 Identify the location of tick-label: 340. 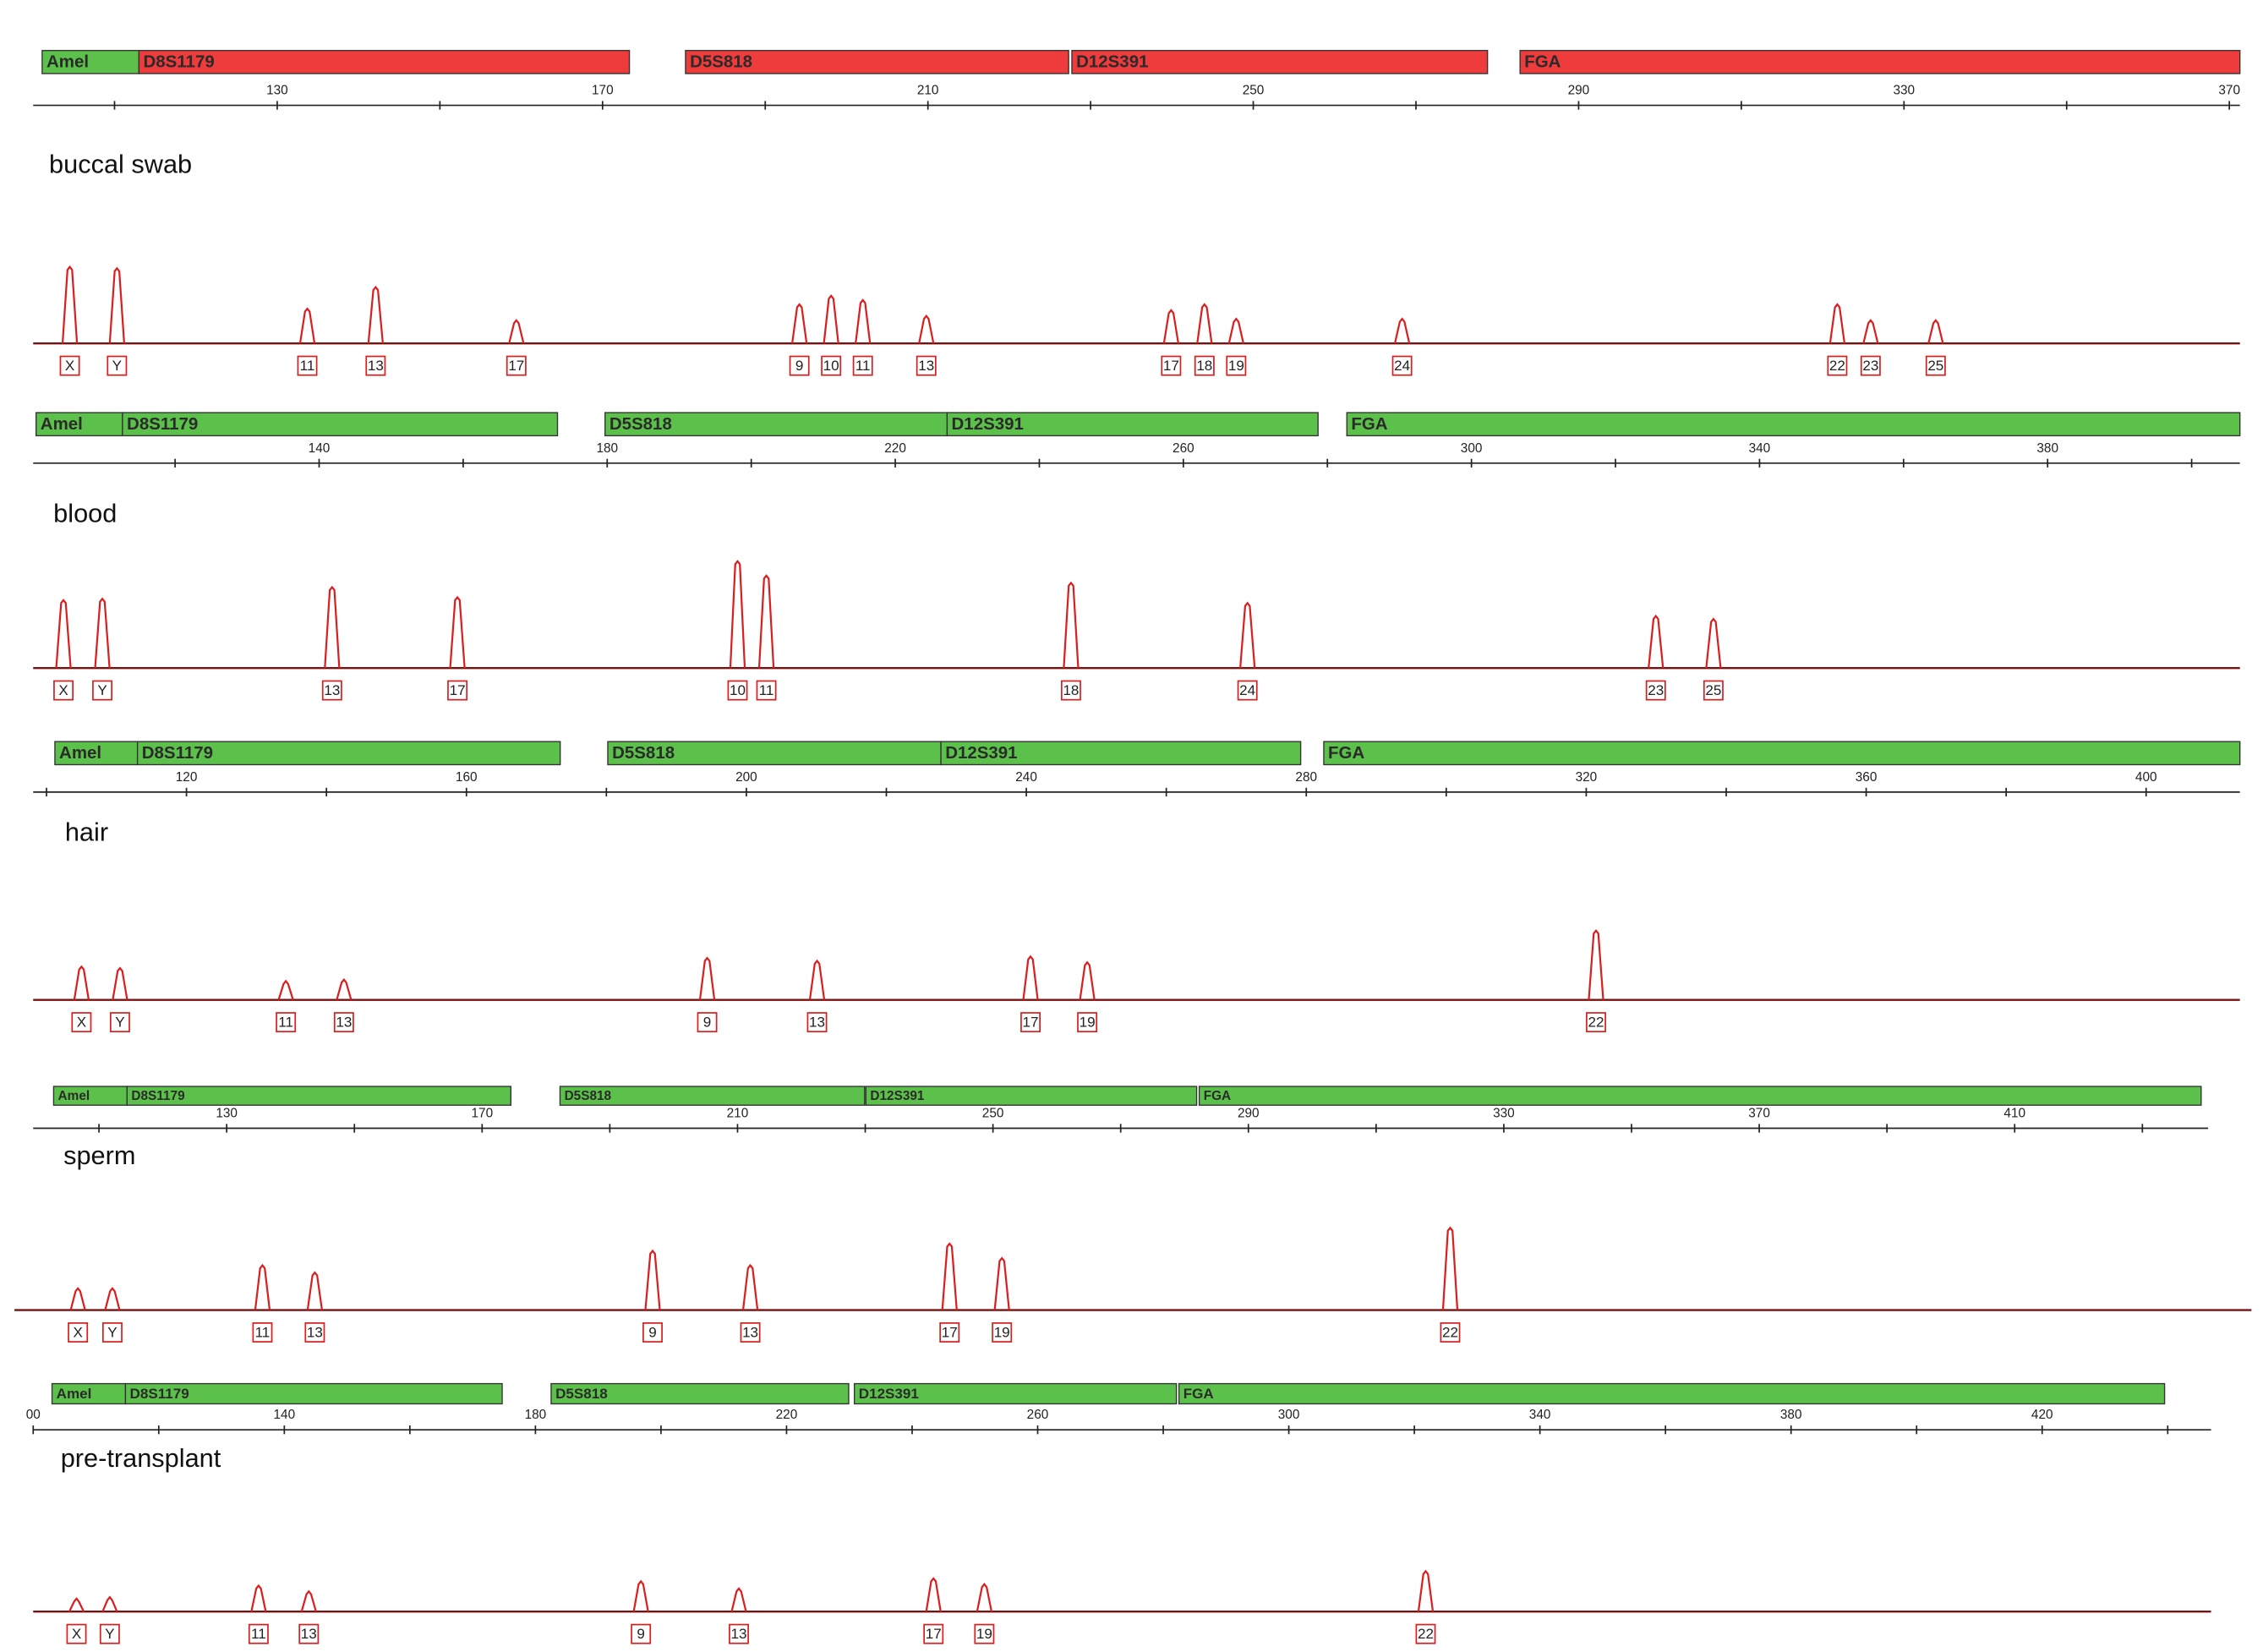
(1760, 448).